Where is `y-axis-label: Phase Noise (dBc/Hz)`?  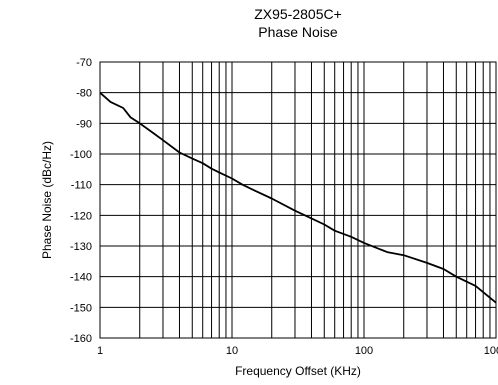 y-axis-label: Phase Noise (dBc/Hz) is located at coordinates (47, 200).